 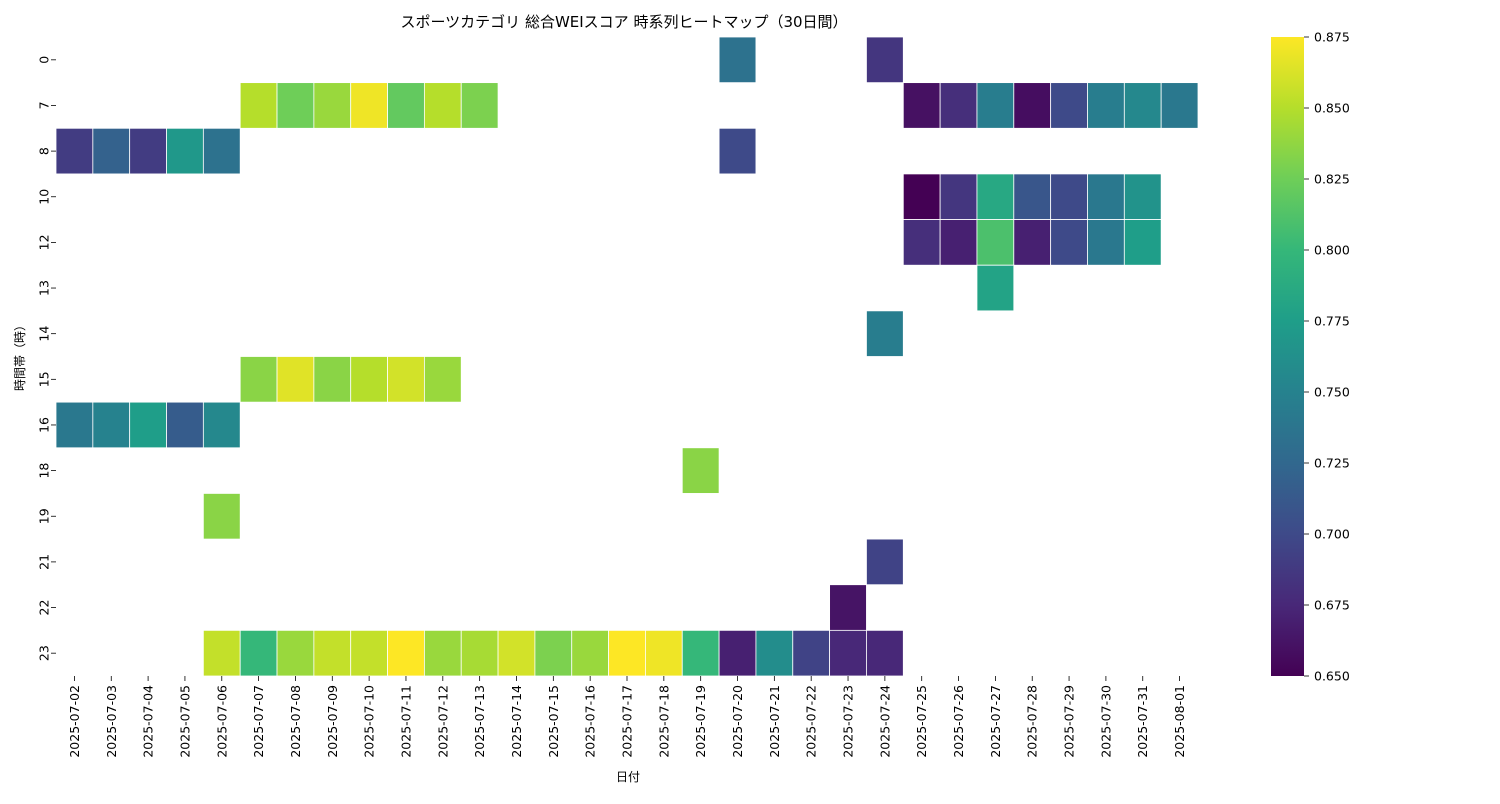 I want to click on x-tick-label: 2025-07-05, so click(x=184, y=721).